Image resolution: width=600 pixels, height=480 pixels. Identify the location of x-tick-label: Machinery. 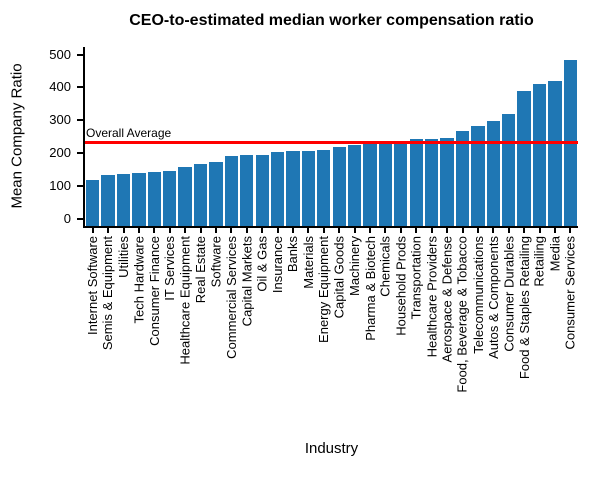
(355, 266).